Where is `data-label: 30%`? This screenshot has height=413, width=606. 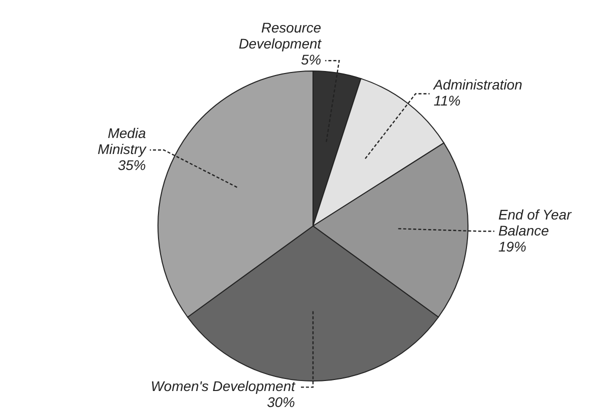
data-label: 30% is located at coordinates (280, 402).